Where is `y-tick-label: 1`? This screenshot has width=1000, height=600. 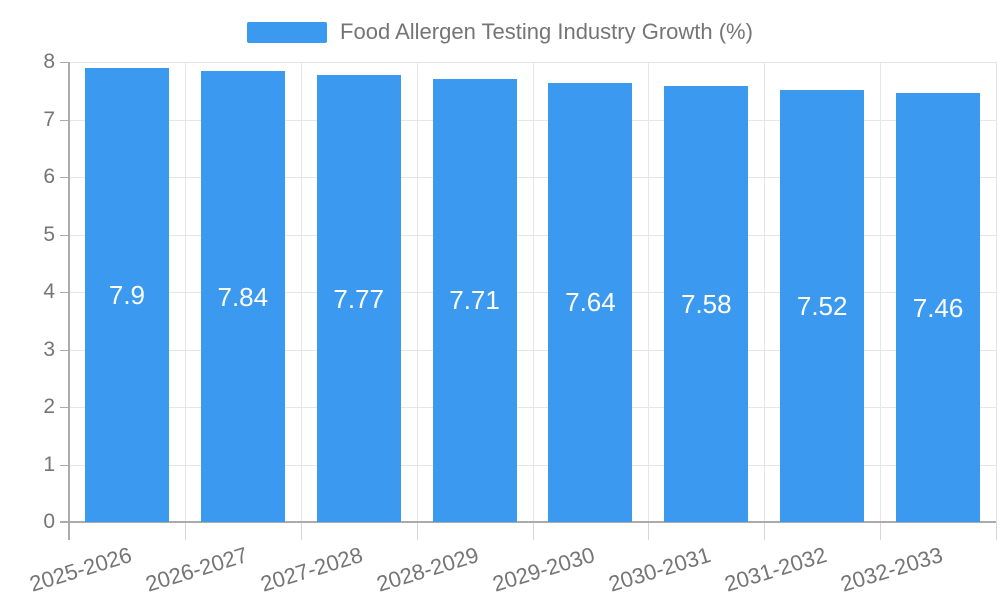
y-tick-label: 1 is located at coordinates (49, 464).